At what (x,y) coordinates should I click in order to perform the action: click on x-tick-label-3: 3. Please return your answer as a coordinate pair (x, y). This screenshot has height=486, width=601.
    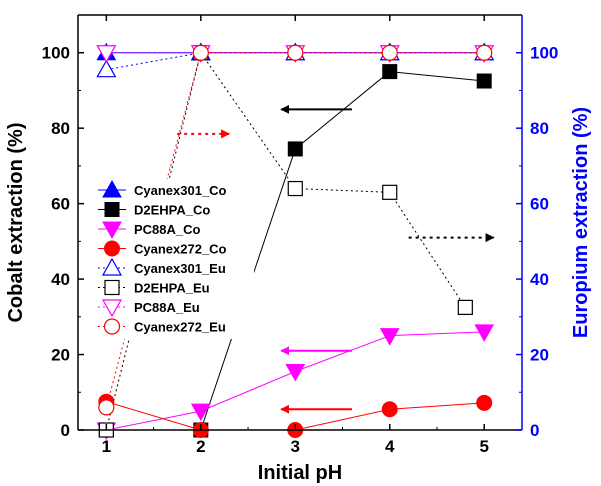
    Looking at the image, I should click on (295, 446).